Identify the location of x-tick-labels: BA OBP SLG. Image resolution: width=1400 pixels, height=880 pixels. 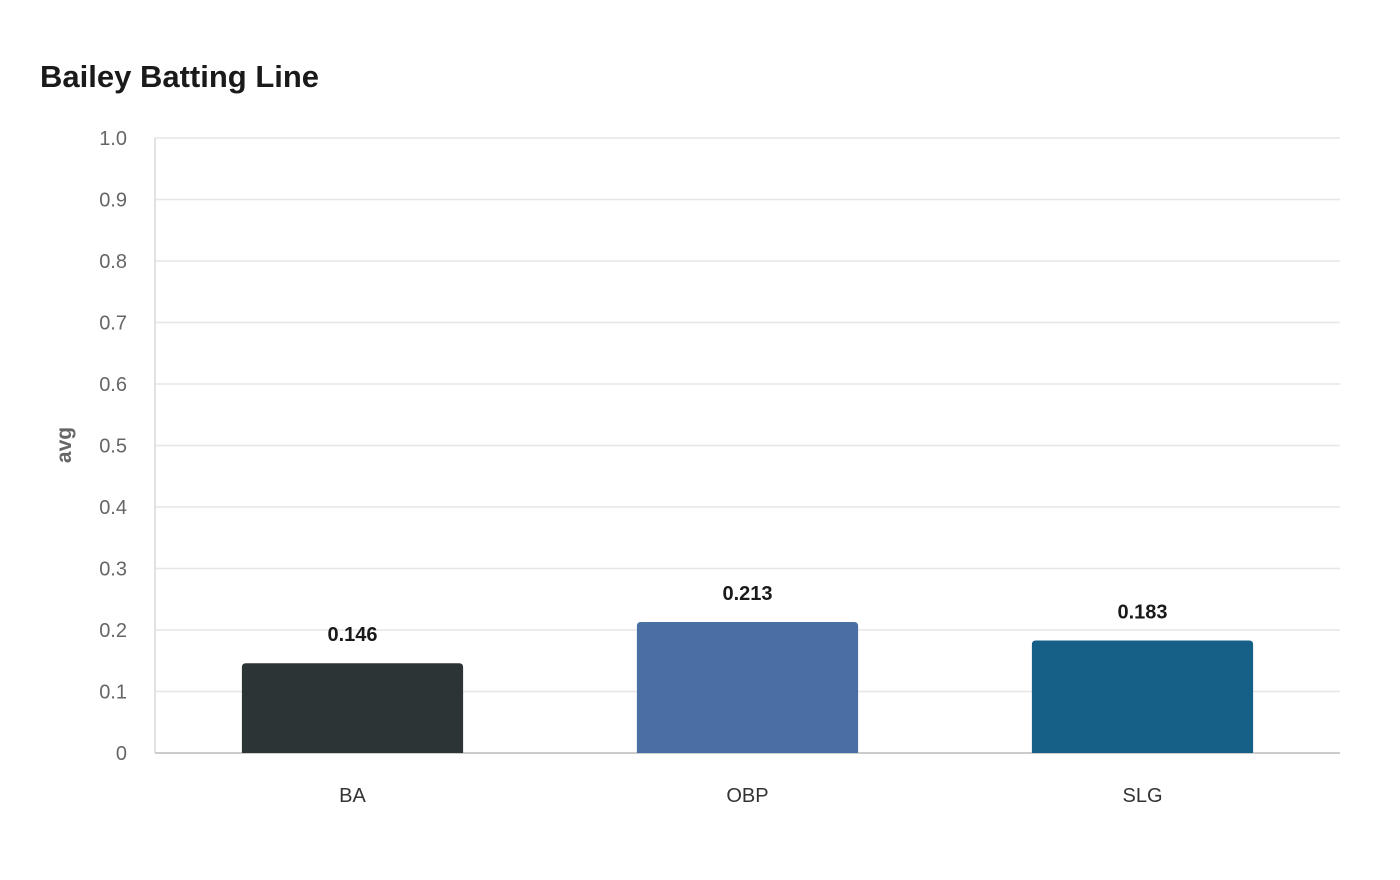
(750, 796).